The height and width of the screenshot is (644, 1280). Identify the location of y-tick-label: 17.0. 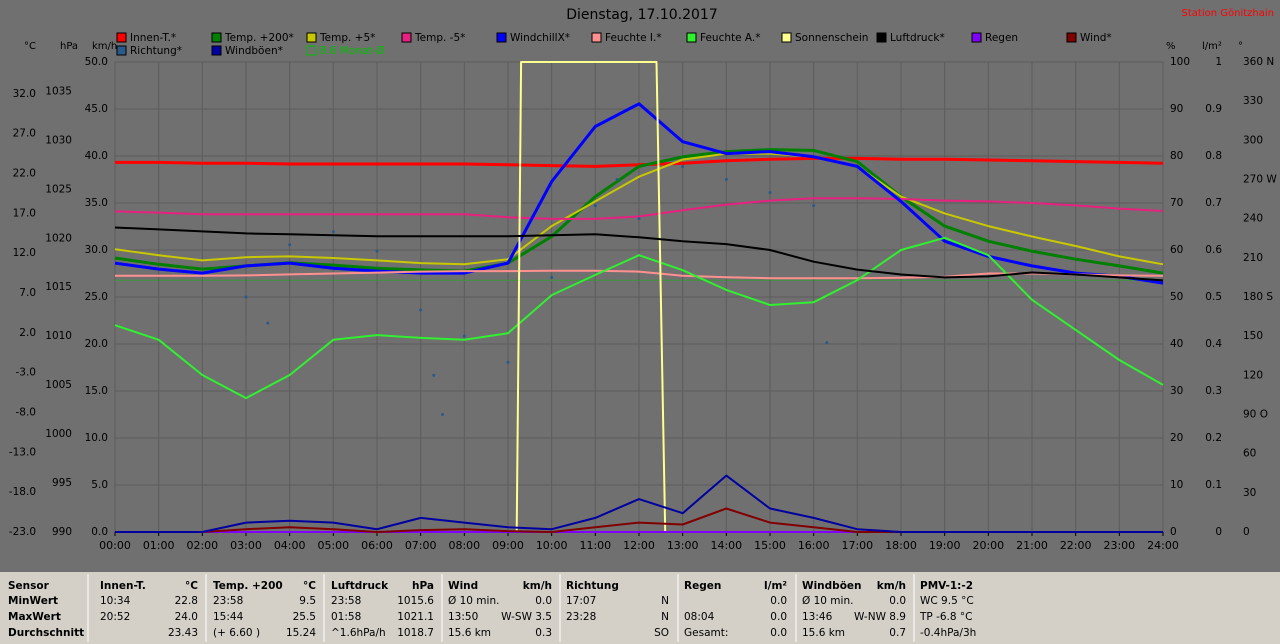
(24, 213).